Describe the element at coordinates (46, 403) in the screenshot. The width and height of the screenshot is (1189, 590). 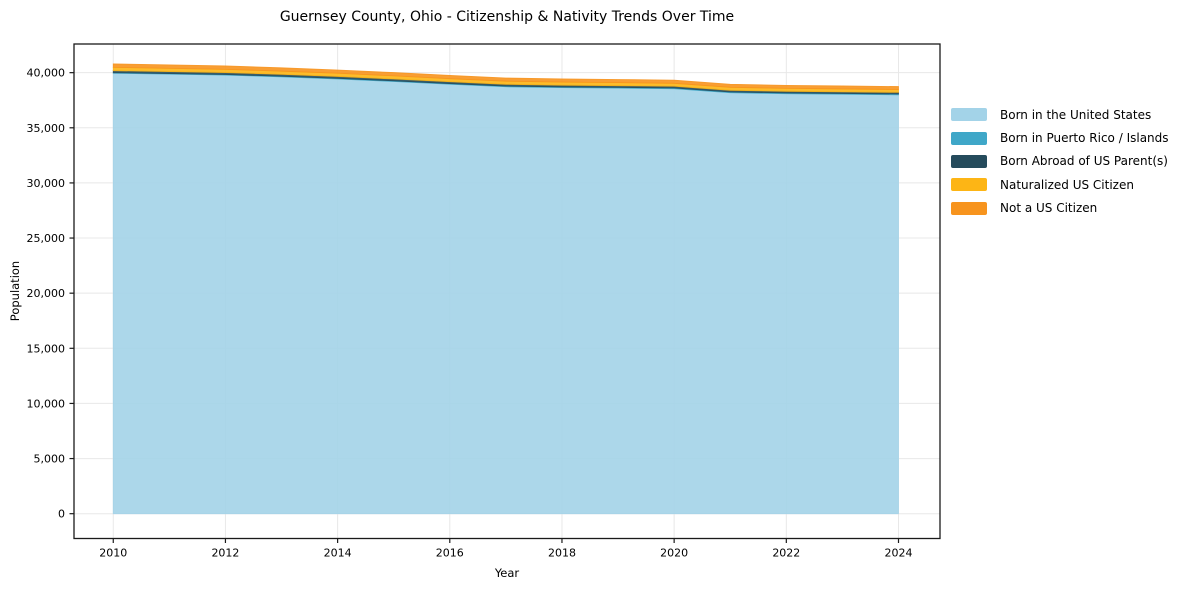
I see `y-tick-label: 10,000` at that location.